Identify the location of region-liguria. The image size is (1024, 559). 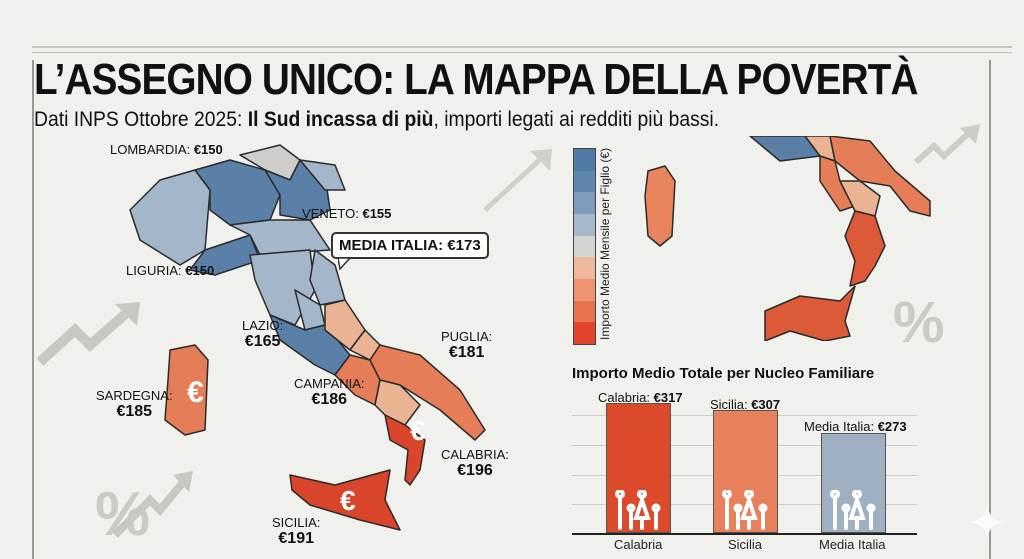
(225, 255).